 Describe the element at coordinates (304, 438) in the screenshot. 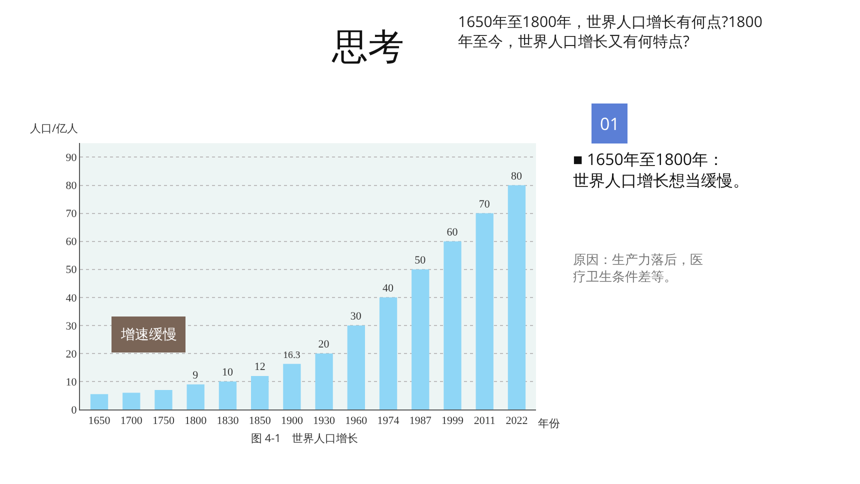

I see `caption: 图 4-1 世界人口增长` at that location.